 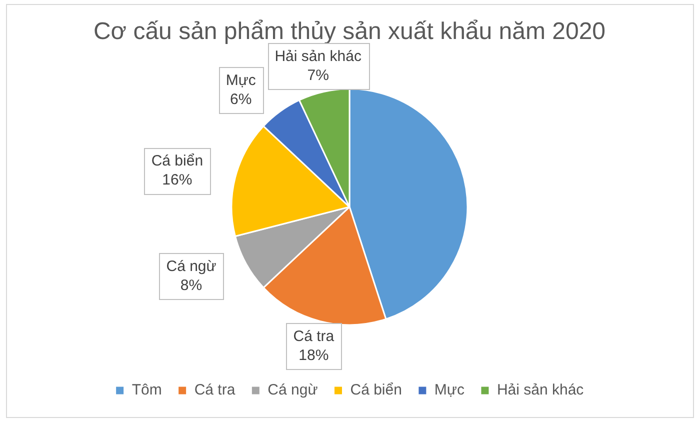 What do you see at coordinates (293, 390) in the screenshot?
I see `legend-label: Cá ngừ` at bounding box center [293, 390].